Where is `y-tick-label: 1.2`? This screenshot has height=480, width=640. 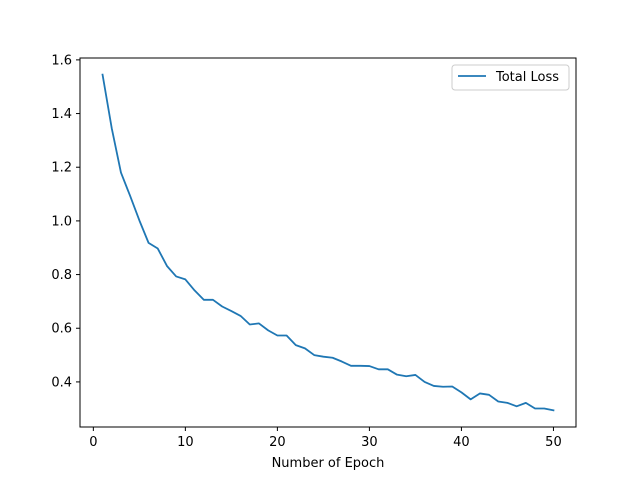 y-tick-label: 1.2 is located at coordinates (61, 168).